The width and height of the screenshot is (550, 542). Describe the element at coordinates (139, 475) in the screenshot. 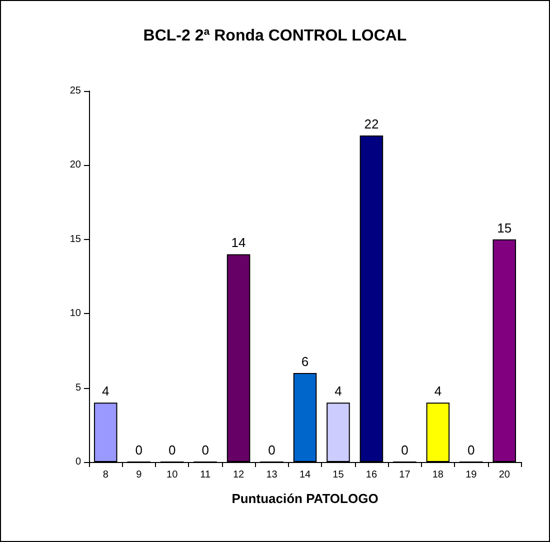

I see `x-tick-label: 9` at that location.